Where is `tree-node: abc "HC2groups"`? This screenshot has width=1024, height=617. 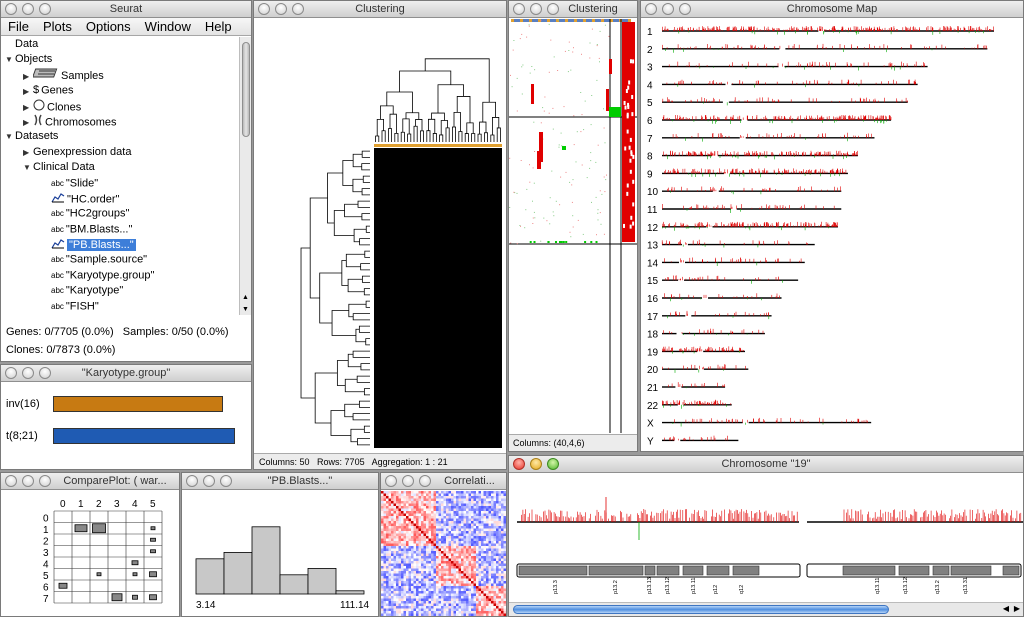 tree-node: abc "HC2groups" is located at coordinates (120, 213).